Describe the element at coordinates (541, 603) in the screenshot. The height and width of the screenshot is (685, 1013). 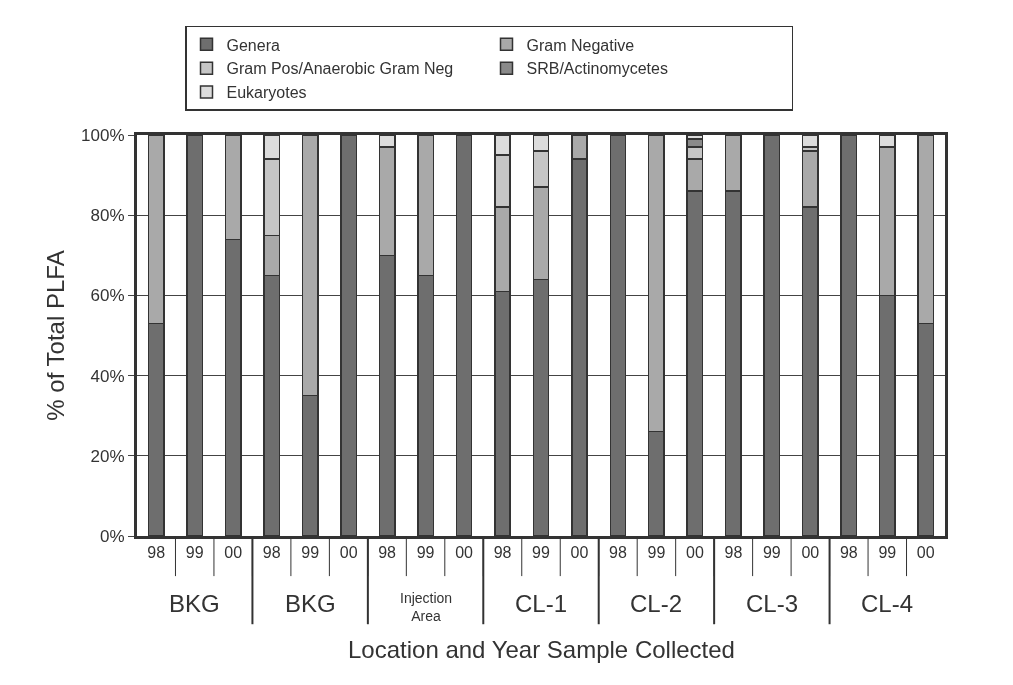
I see `text: CL-1` at that location.